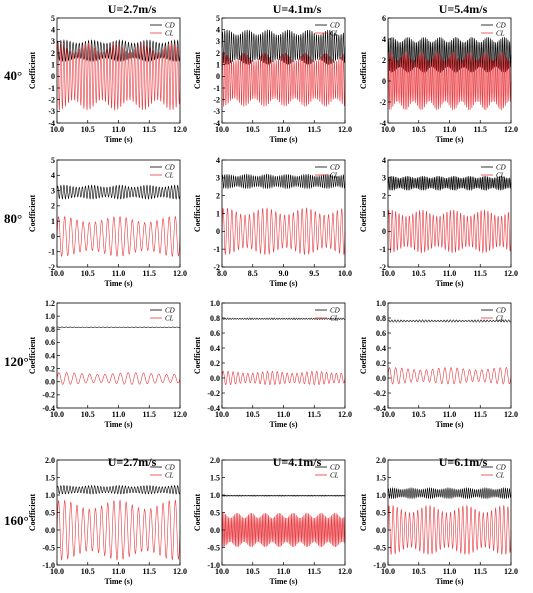  Describe the element at coordinates (13, 218) in the screenshot. I see `row-label-80: 80°` at that location.